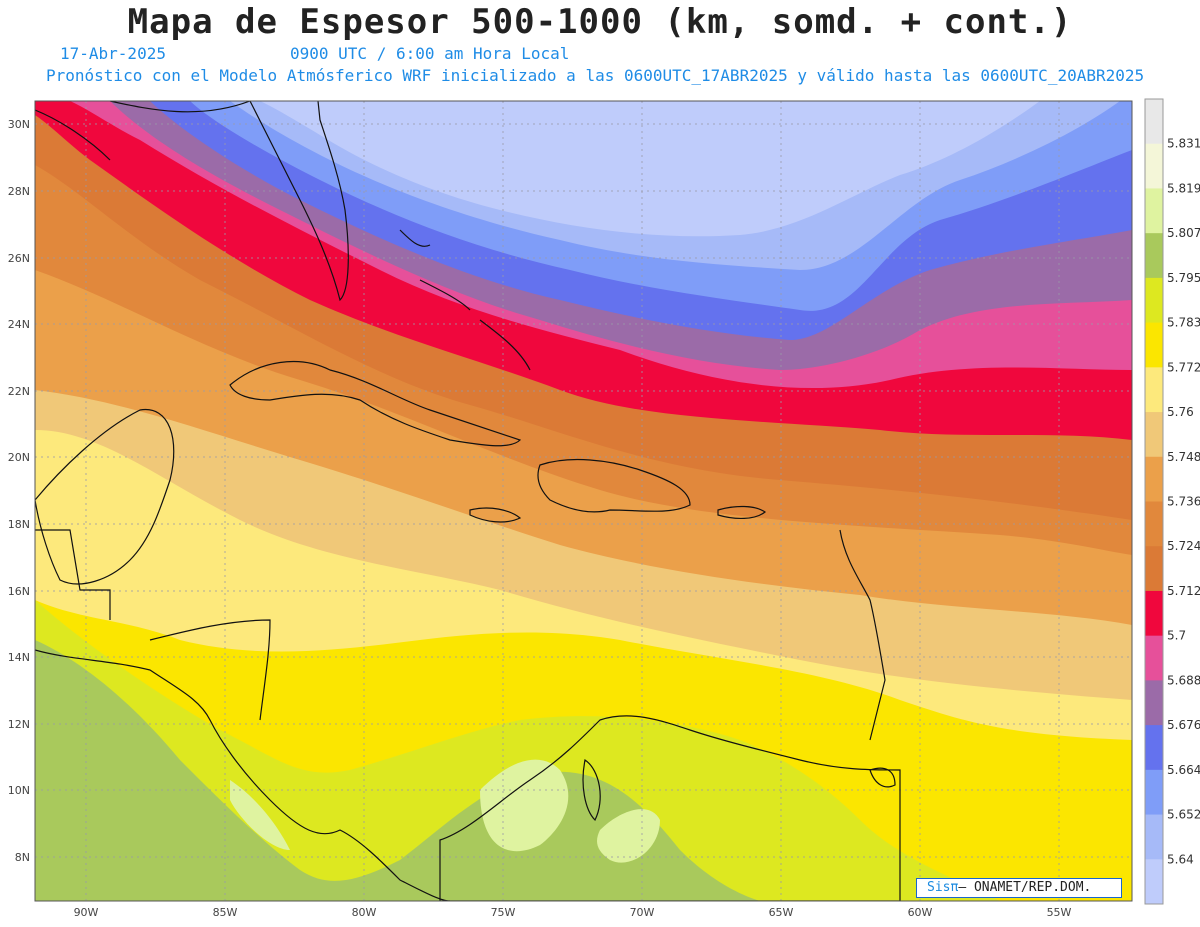 This screenshot has width=1200, height=927. Describe the element at coordinates (591, 790) in the screenshot. I see `maracaibo` at that location.